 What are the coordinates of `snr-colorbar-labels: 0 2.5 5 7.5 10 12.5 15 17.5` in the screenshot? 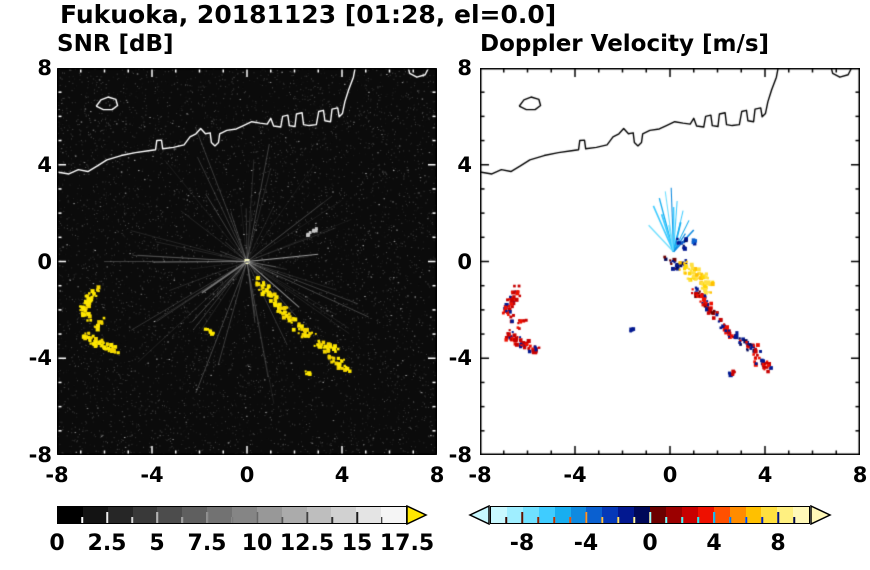 It's located at (241, 546).